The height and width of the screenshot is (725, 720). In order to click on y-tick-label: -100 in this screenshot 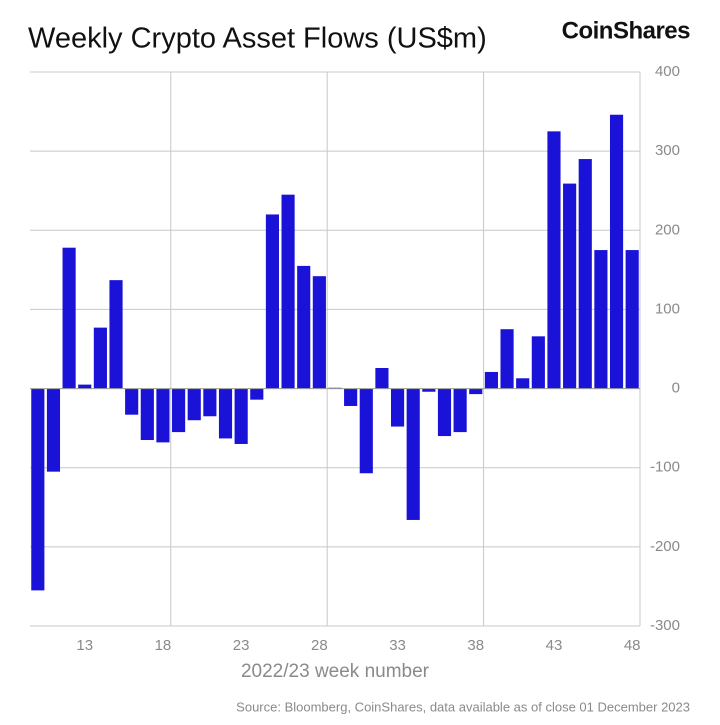, I will do `click(665, 467)`.